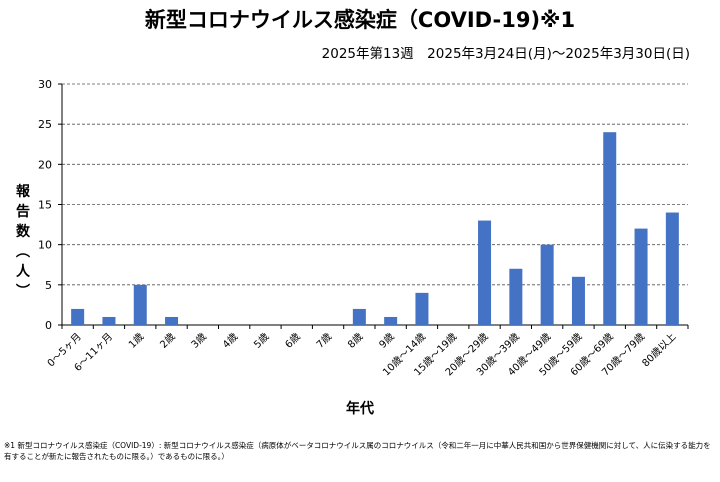  What do you see at coordinates (293, 341) in the screenshot?
I see `x-tick-label: 6歳` at bounding box center [293, 341].